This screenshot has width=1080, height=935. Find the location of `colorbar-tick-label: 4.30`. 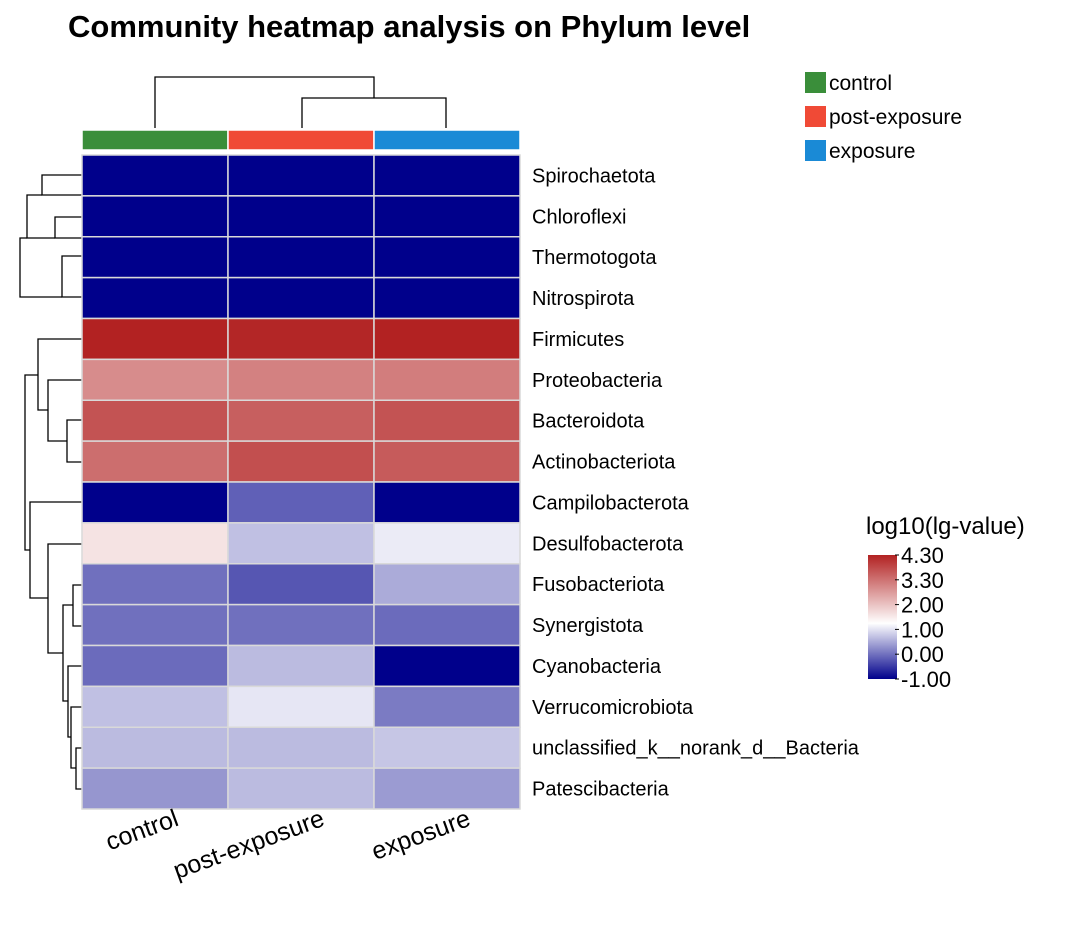

colorbar-tick-label: 4.30 is located at coordinates (922, 555).